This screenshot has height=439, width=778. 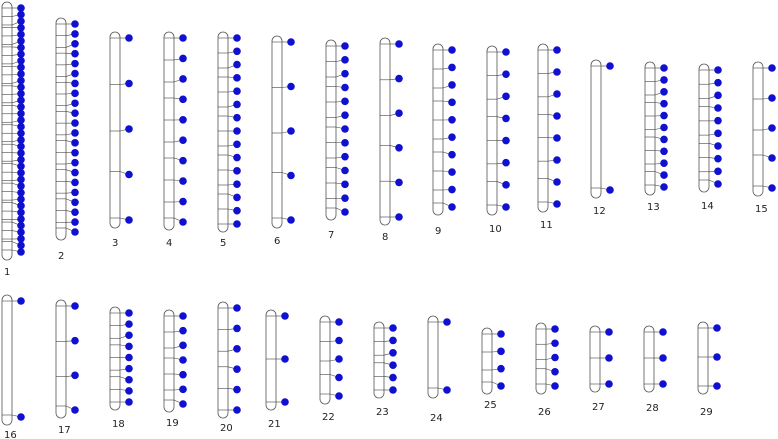 I want to click on chromosome-label: 18, so click(x=118, y=424).